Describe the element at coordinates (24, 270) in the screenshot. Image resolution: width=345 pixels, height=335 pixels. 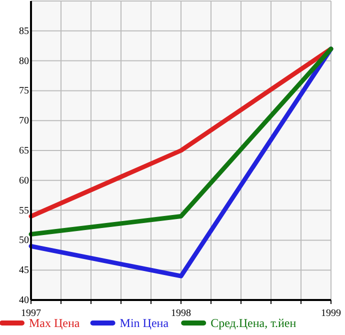
I see `y-tick-label: 45` at that location.